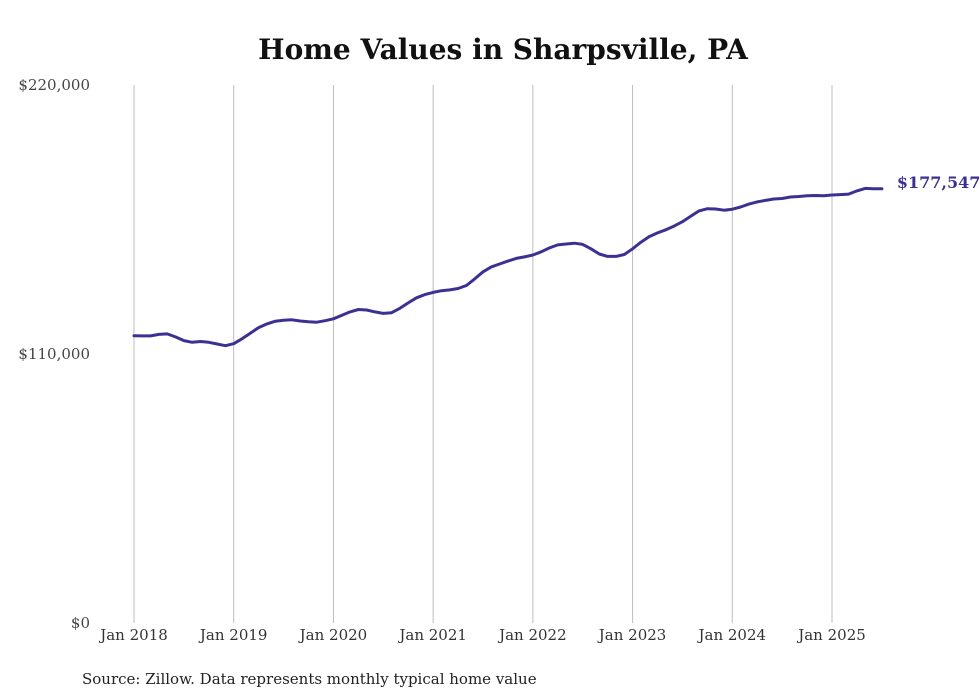  Describe the element at coordinates (938, 182) in the screenshot. I see `end-value-label: $177,547` at that location.